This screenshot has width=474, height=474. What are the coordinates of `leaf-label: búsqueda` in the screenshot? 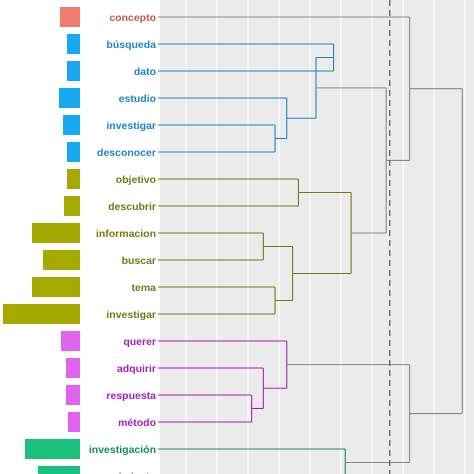 It's located at (131, 45).